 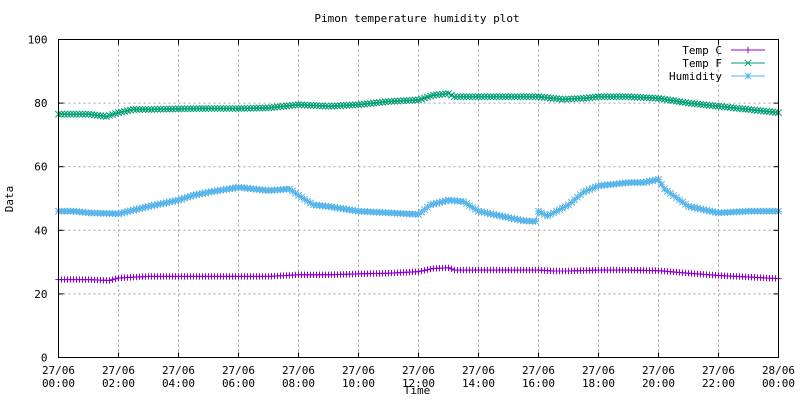 I want to click on x-tick-label: 27/06 08:00, so click(x=298, y=377).